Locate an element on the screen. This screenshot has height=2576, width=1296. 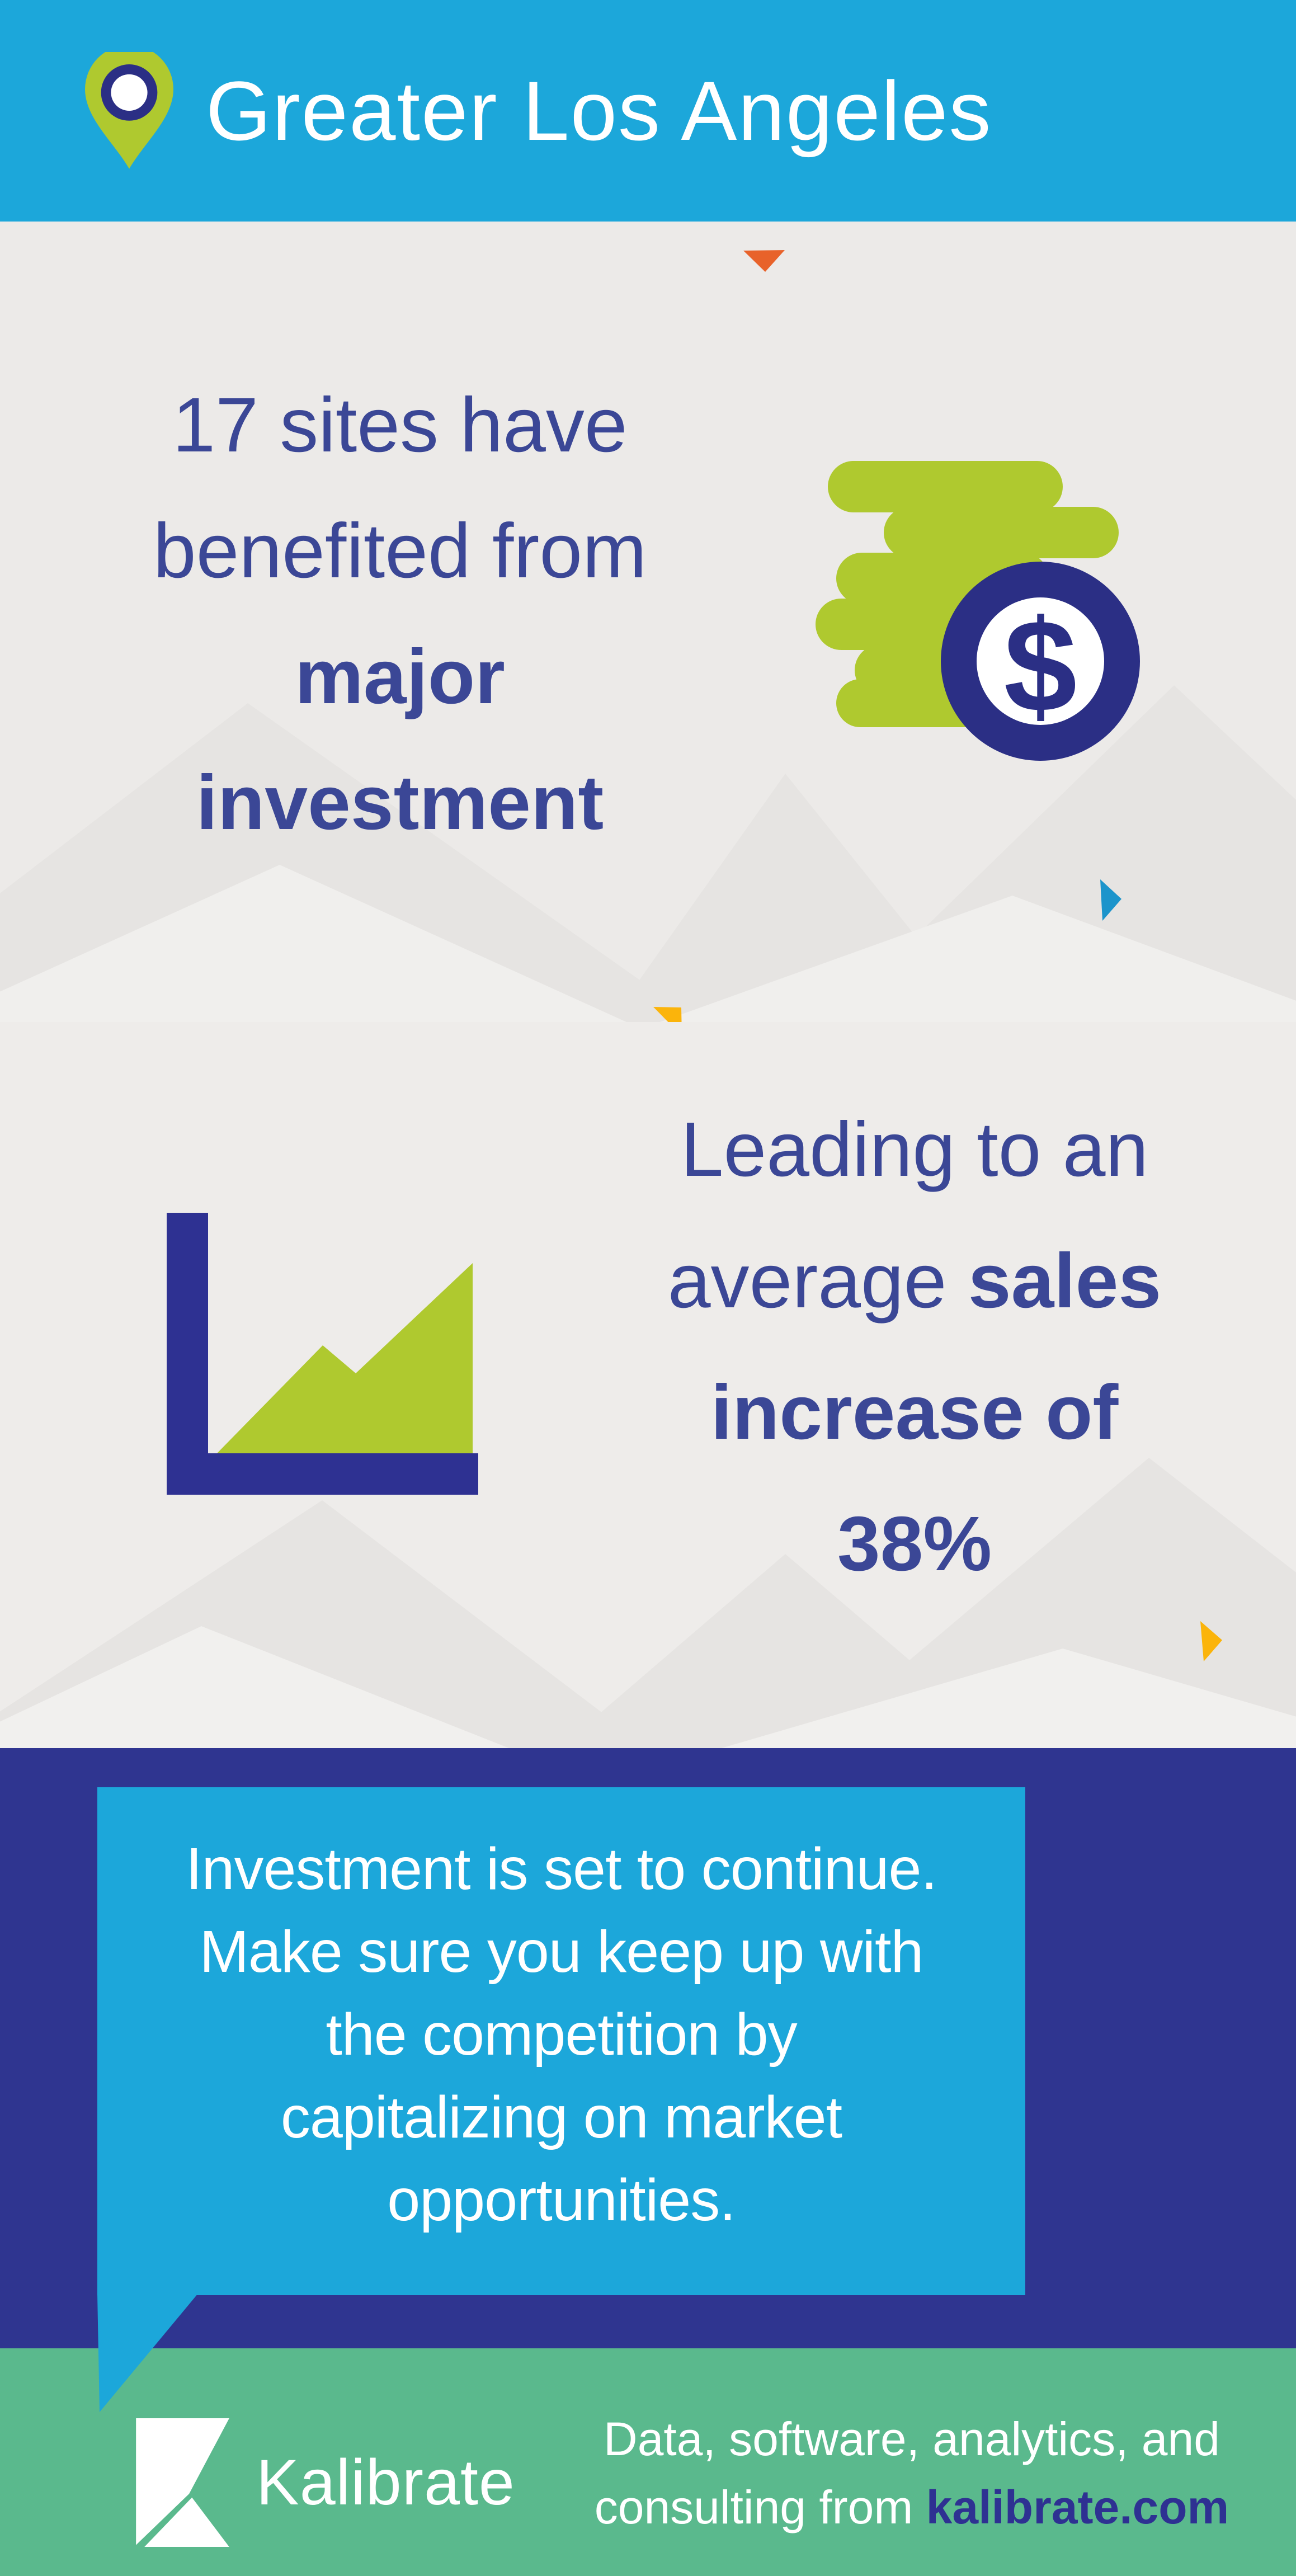
callout-line: the competition by is located at coordinates (561, 2035).